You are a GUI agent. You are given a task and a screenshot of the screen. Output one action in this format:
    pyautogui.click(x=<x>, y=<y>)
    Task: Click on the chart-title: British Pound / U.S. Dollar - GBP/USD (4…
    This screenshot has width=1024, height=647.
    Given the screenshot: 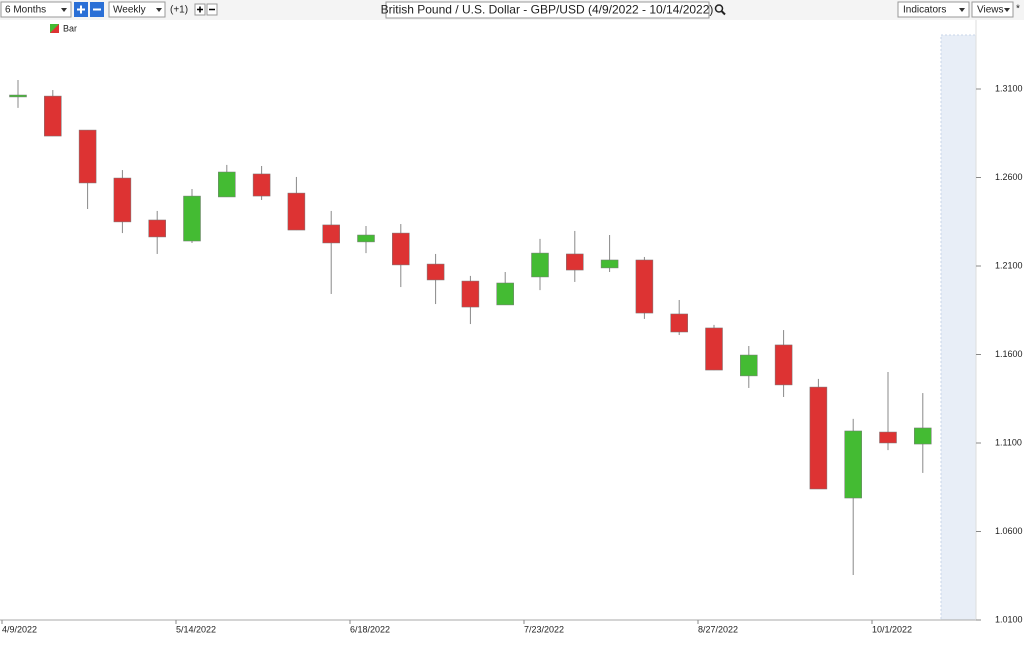 What is the action you would take?
    pyautogui.click(x=547, y=10)
    